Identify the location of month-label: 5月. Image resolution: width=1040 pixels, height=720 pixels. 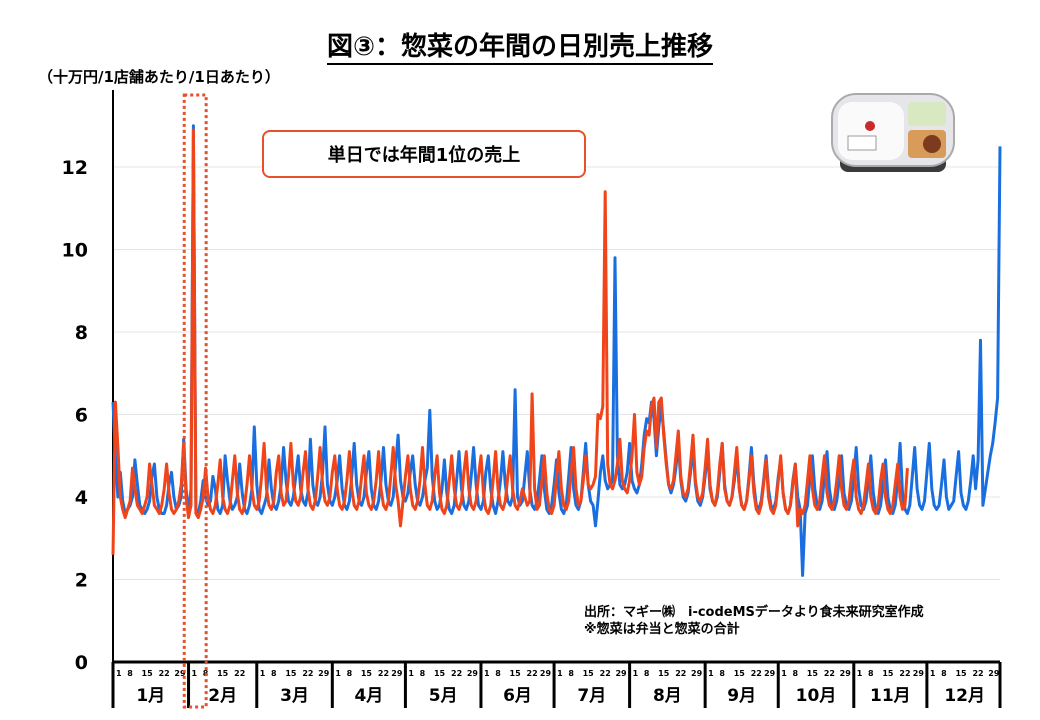
(443, 696).